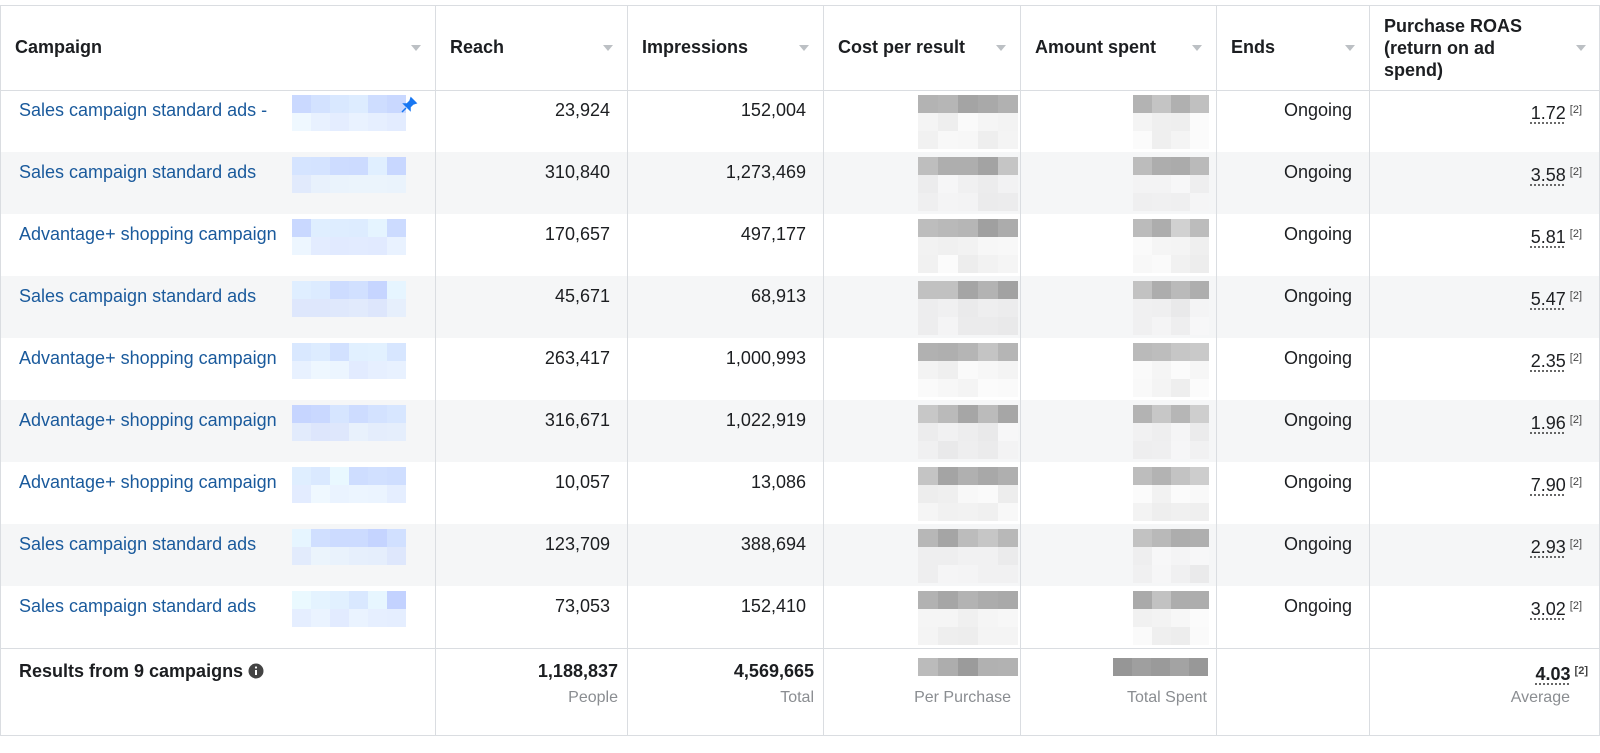 The image size is (1600, 753). Describe the element at coordinates (902, 47) in the screenshot. I see `column-header: Cost per result` at that location.